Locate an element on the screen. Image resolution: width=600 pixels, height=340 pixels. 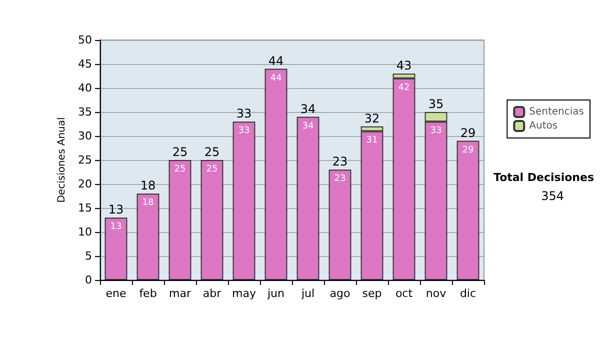
y-tick-label: 50 is located at coordinates (85, 40).